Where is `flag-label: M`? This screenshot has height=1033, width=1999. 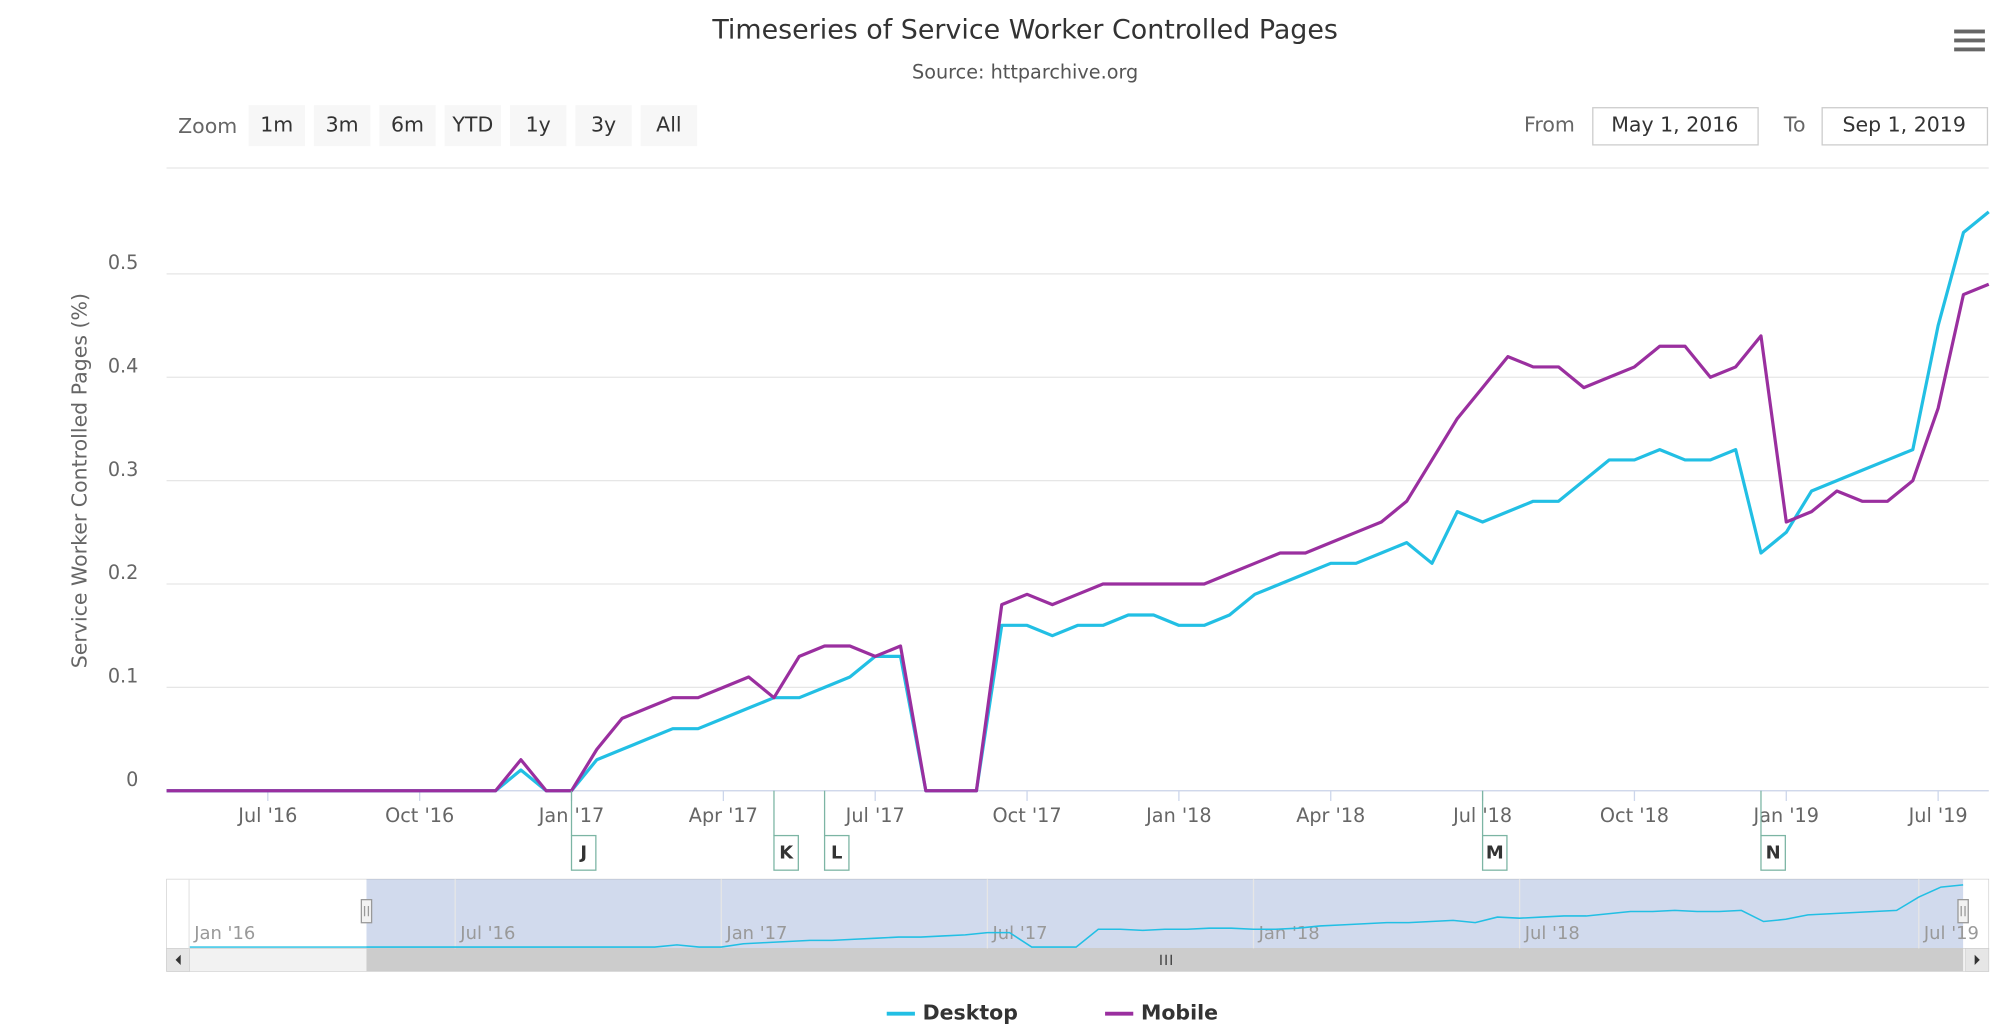 flag-label: M is located at coordinates (1495, 853).